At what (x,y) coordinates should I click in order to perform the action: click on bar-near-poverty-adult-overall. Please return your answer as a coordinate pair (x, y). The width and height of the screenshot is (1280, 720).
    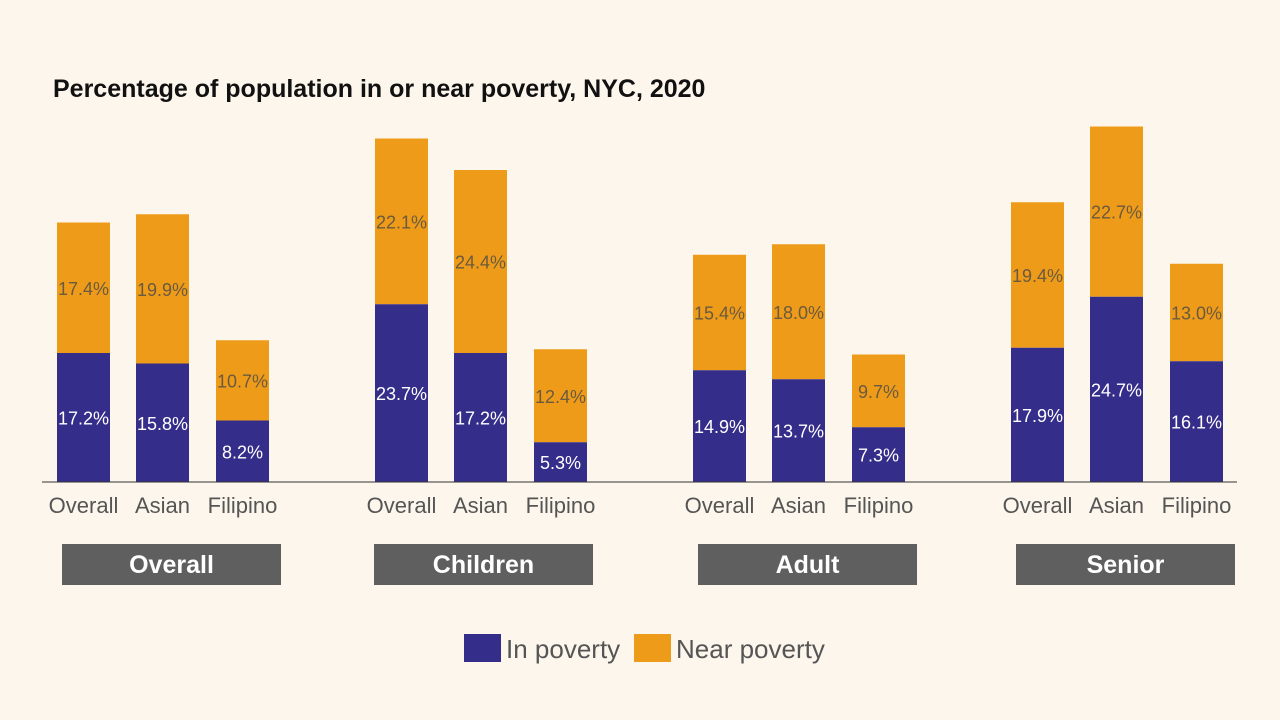
    Looking at the image, I should click on (719, 312).